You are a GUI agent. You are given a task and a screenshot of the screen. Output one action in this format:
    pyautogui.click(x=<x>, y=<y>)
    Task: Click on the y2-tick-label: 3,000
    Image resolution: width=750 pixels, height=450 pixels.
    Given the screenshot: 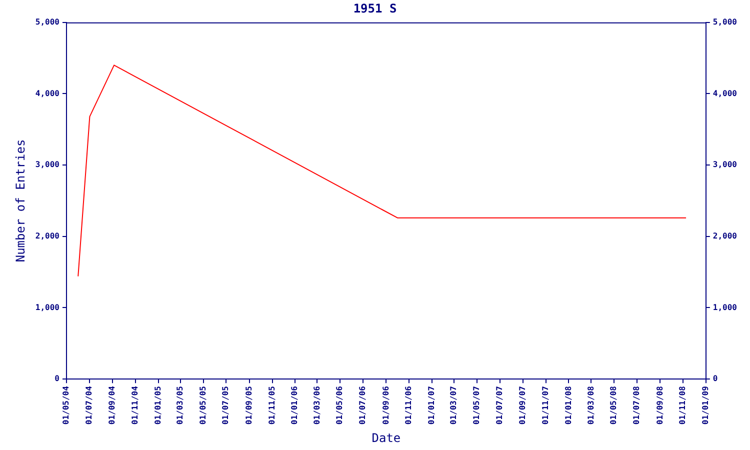 What is the action you would take?
    pyautogui.click(x=725, y=165)
    